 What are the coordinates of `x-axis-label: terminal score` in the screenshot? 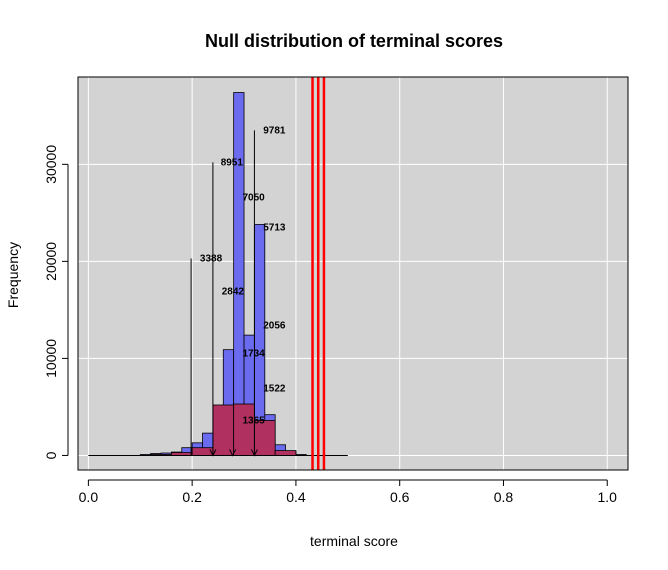 It's located at (354, 541).